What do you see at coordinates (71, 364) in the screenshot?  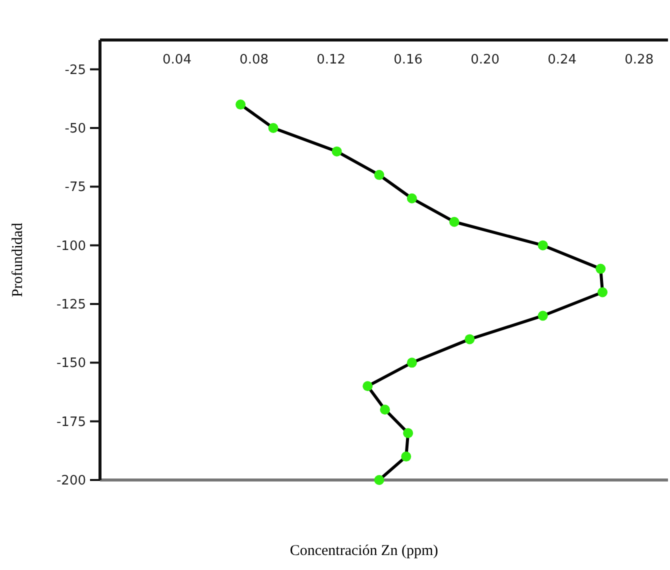 I see `y-tick-label: -150` at bounding box center [71, 364].